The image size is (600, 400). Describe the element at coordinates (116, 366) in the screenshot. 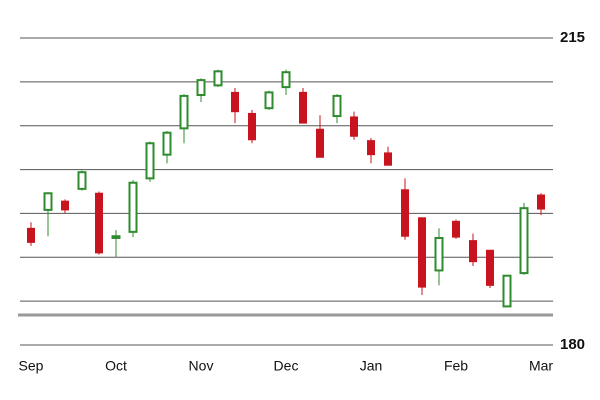

I see `x-tick-label: Oct` at that location.